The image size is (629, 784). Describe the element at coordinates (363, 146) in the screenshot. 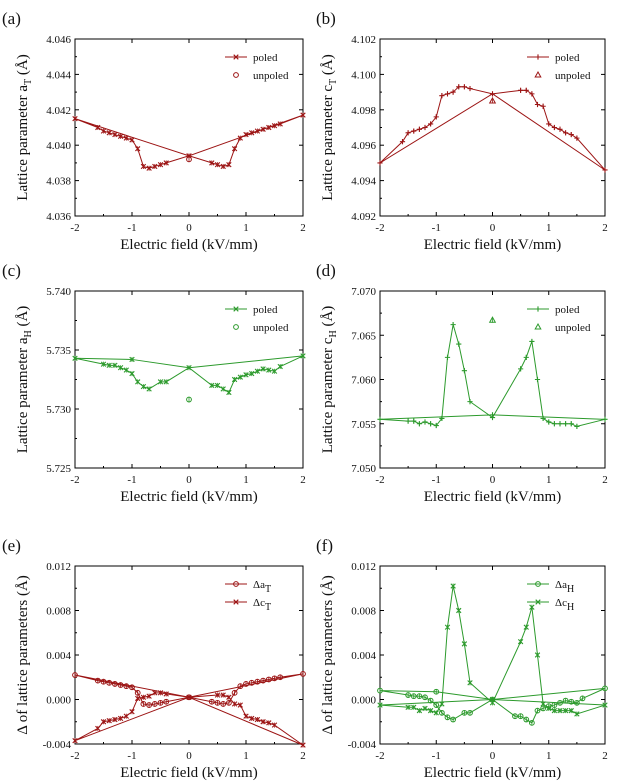

I see `y-tick-label: 4.096` at that location.